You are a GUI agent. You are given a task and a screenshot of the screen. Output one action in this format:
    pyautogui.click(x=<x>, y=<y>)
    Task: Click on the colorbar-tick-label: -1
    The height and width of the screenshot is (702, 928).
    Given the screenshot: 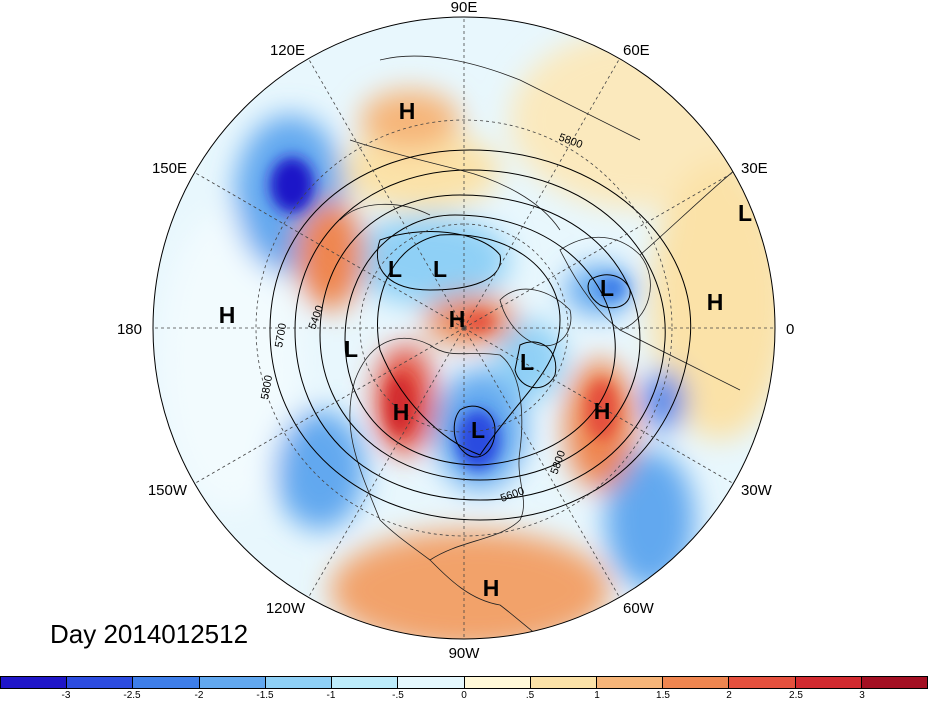 What is the action you would take?
    pyautogui.click(x=331, y=695)
    